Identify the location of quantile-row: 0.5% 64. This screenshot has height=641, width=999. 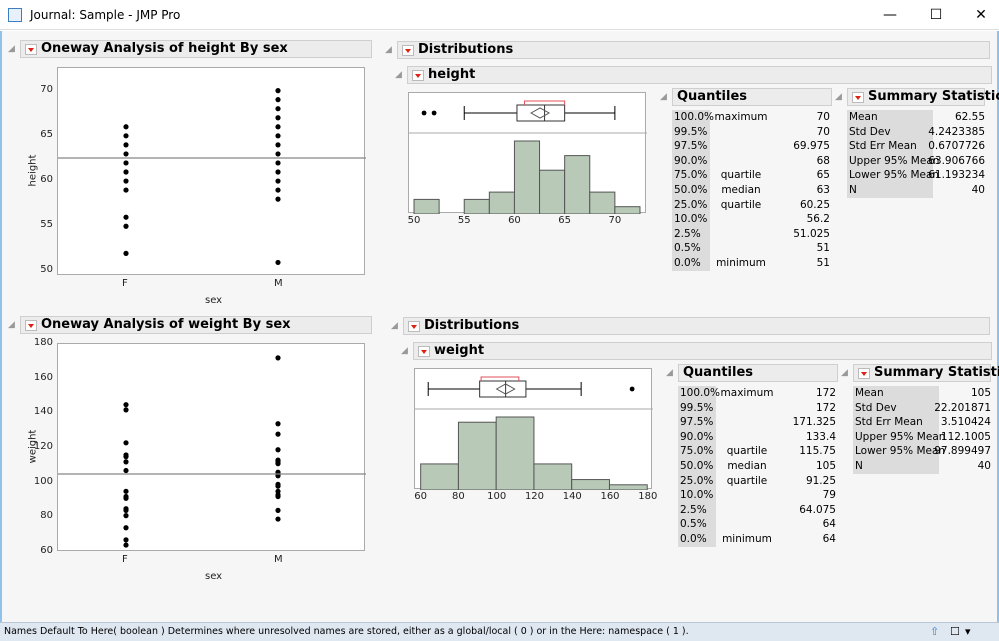
(757, 524).